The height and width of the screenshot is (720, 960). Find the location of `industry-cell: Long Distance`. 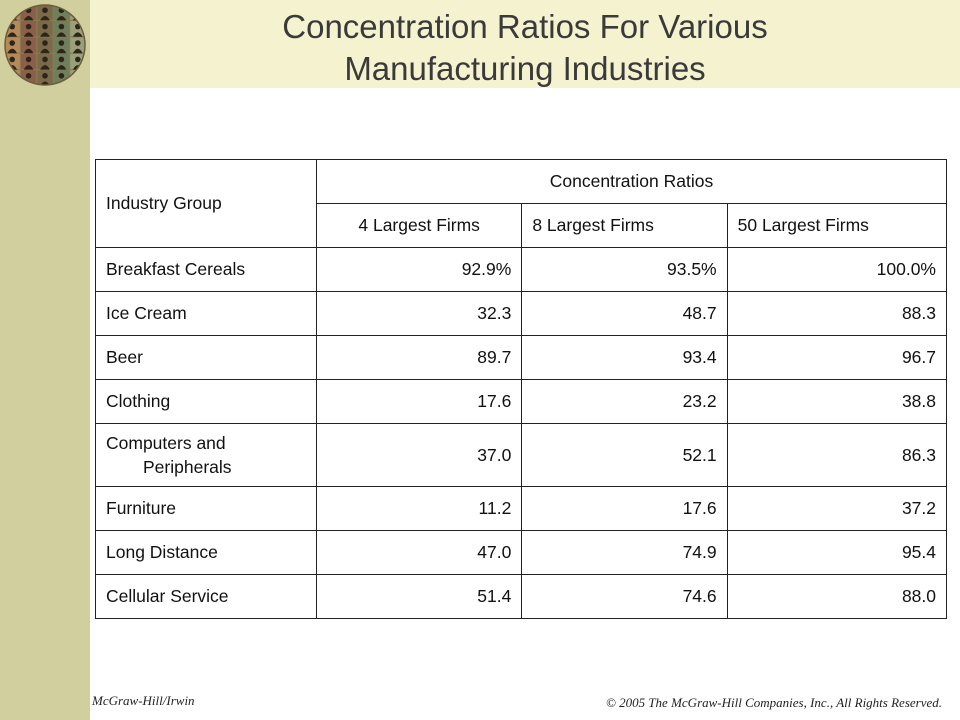

industry-cell: Long Distance is located at coordinates (206, 552).